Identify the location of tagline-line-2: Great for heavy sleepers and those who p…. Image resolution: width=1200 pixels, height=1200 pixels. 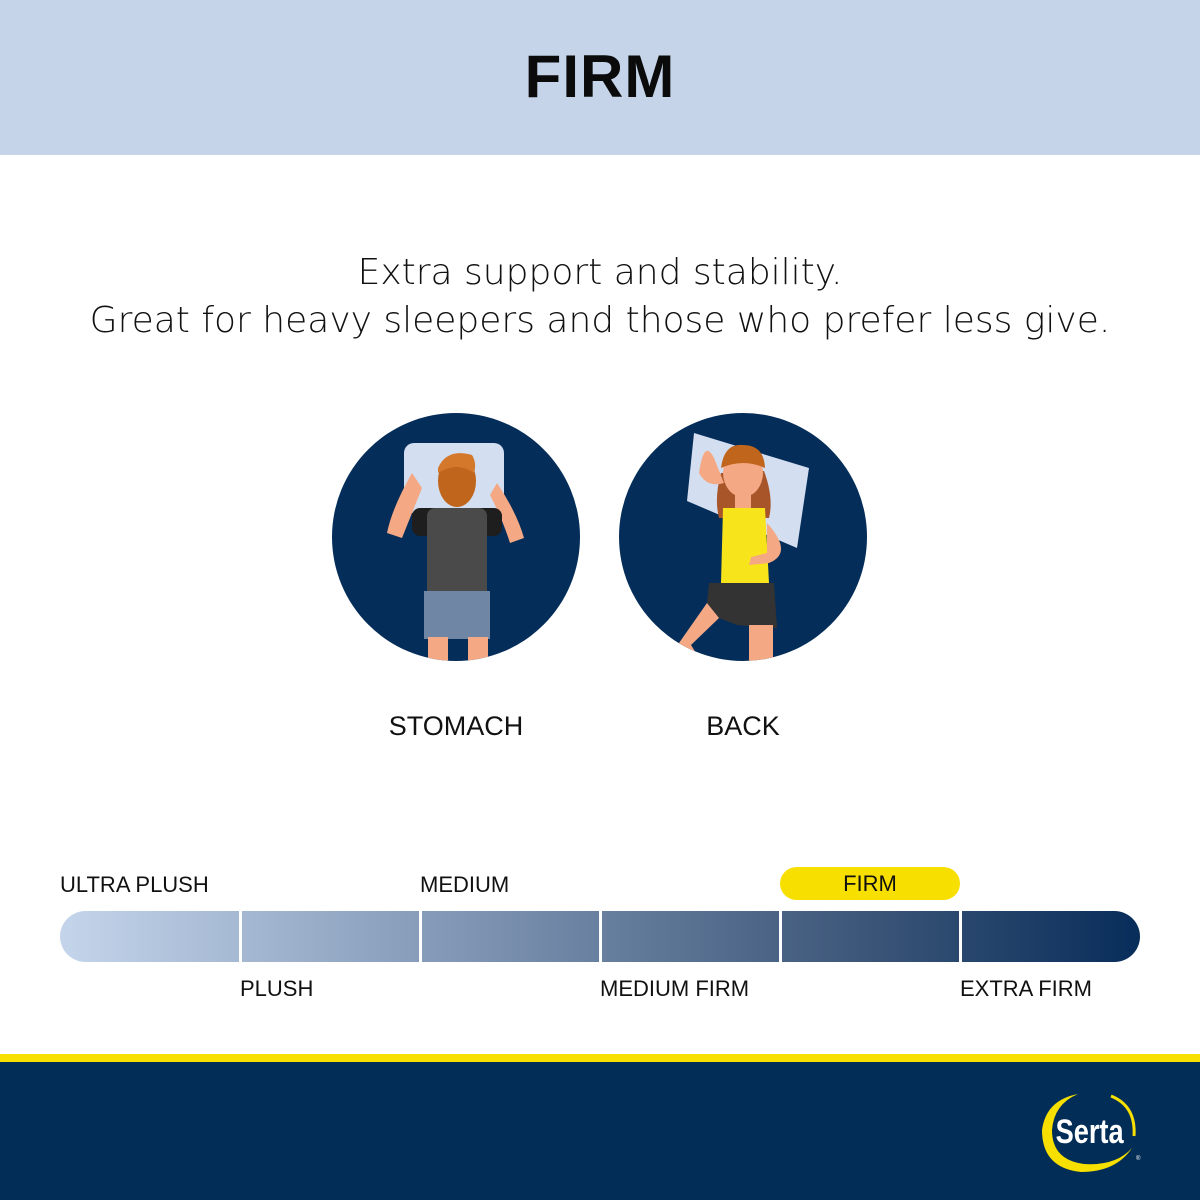
(600, 320).